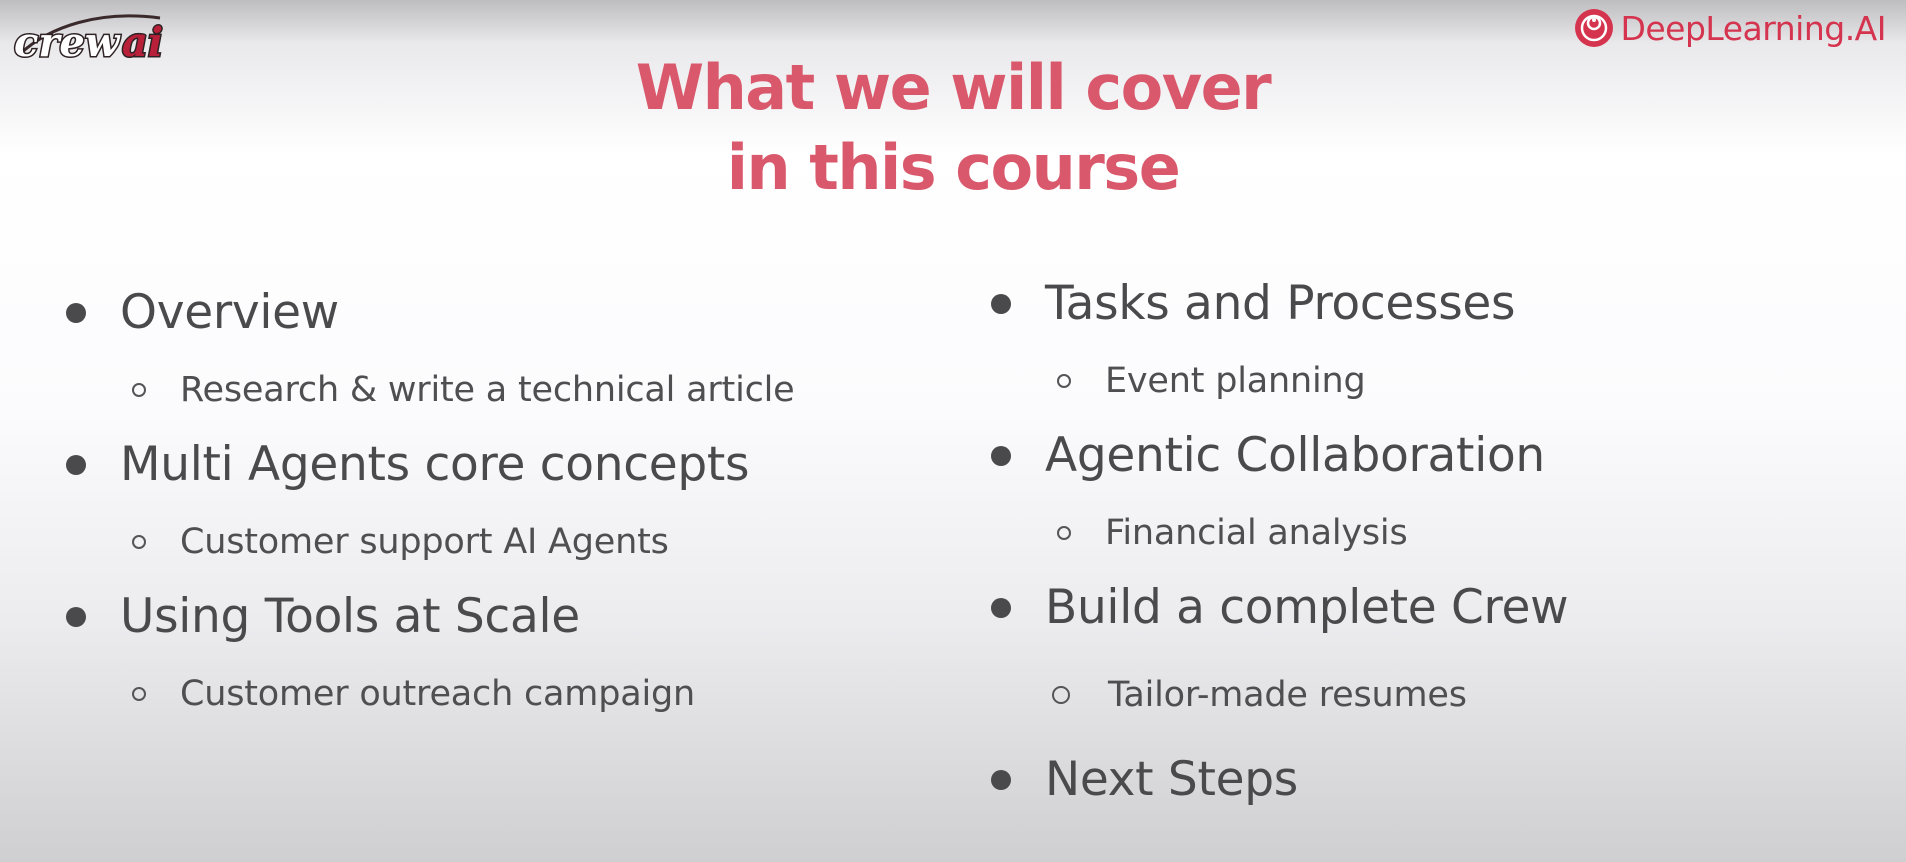  I want to click on outline-subitem-financial: Financial analysis, so click(1232, 533).